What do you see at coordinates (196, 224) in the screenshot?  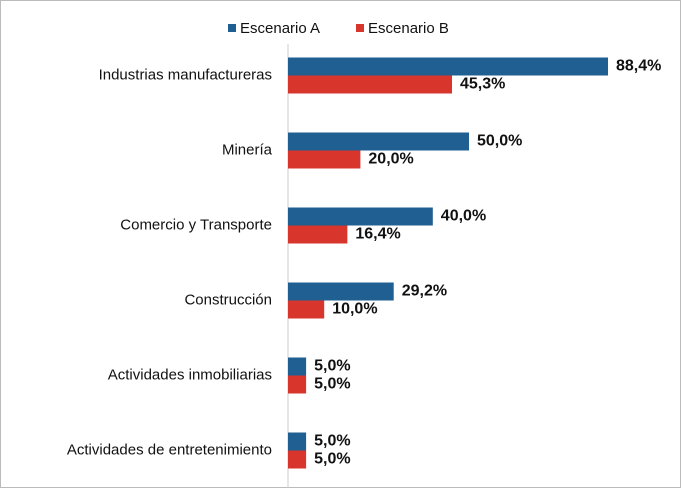 I see `y-tick-label: Comercio y Transporte` at bounding box center [196, 224].